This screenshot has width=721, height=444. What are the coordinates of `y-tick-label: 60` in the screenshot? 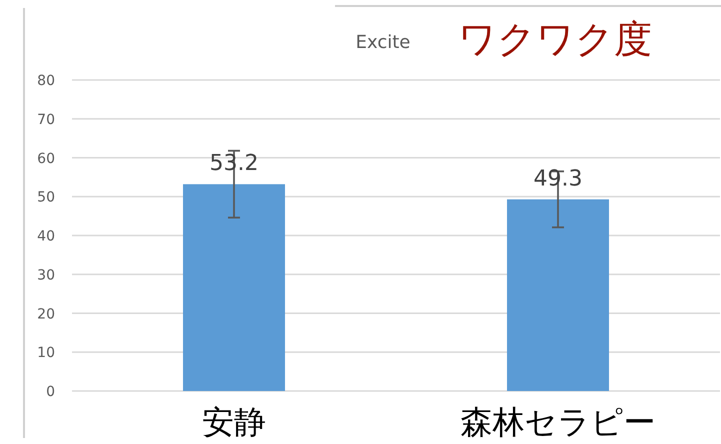 It's located at (46, 158).